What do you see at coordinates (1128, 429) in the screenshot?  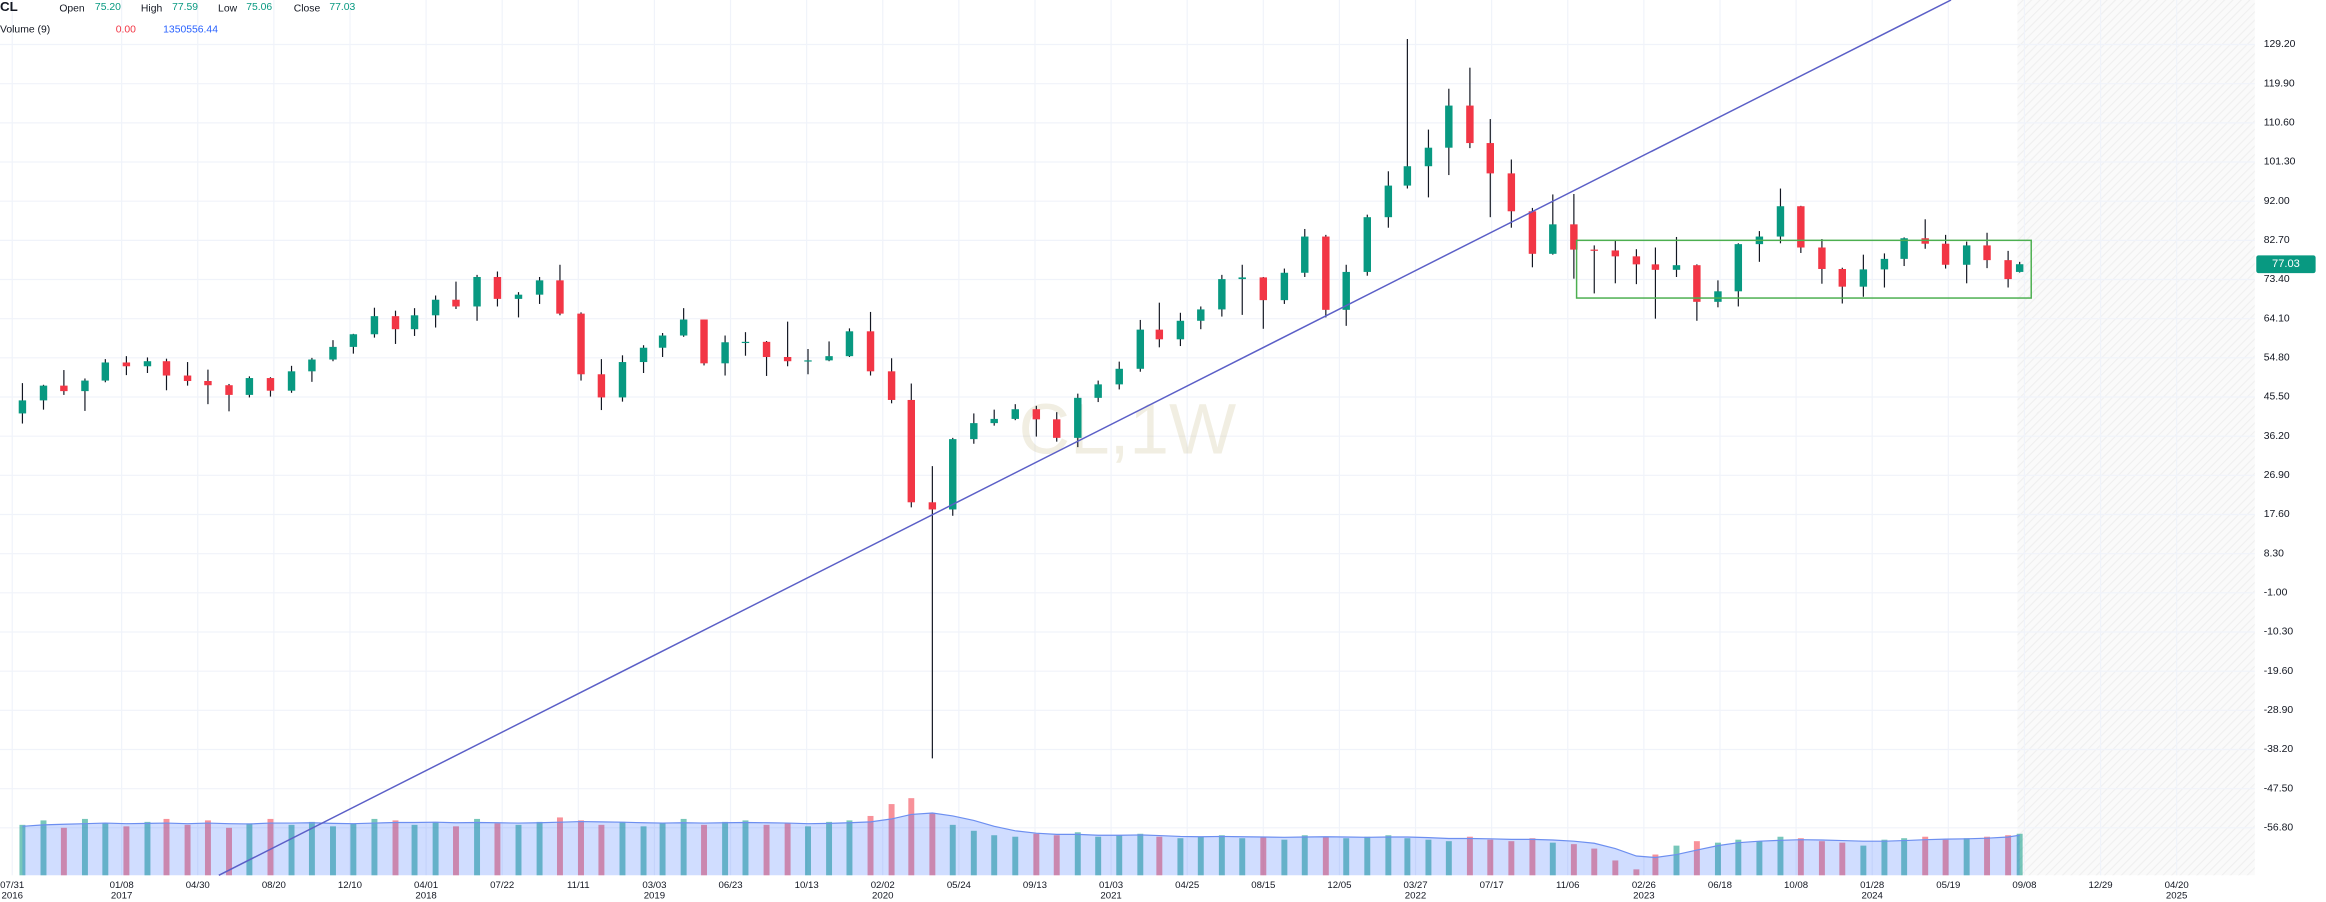 I see `watermark: CL,1W` at bounding box center [1128, 429].